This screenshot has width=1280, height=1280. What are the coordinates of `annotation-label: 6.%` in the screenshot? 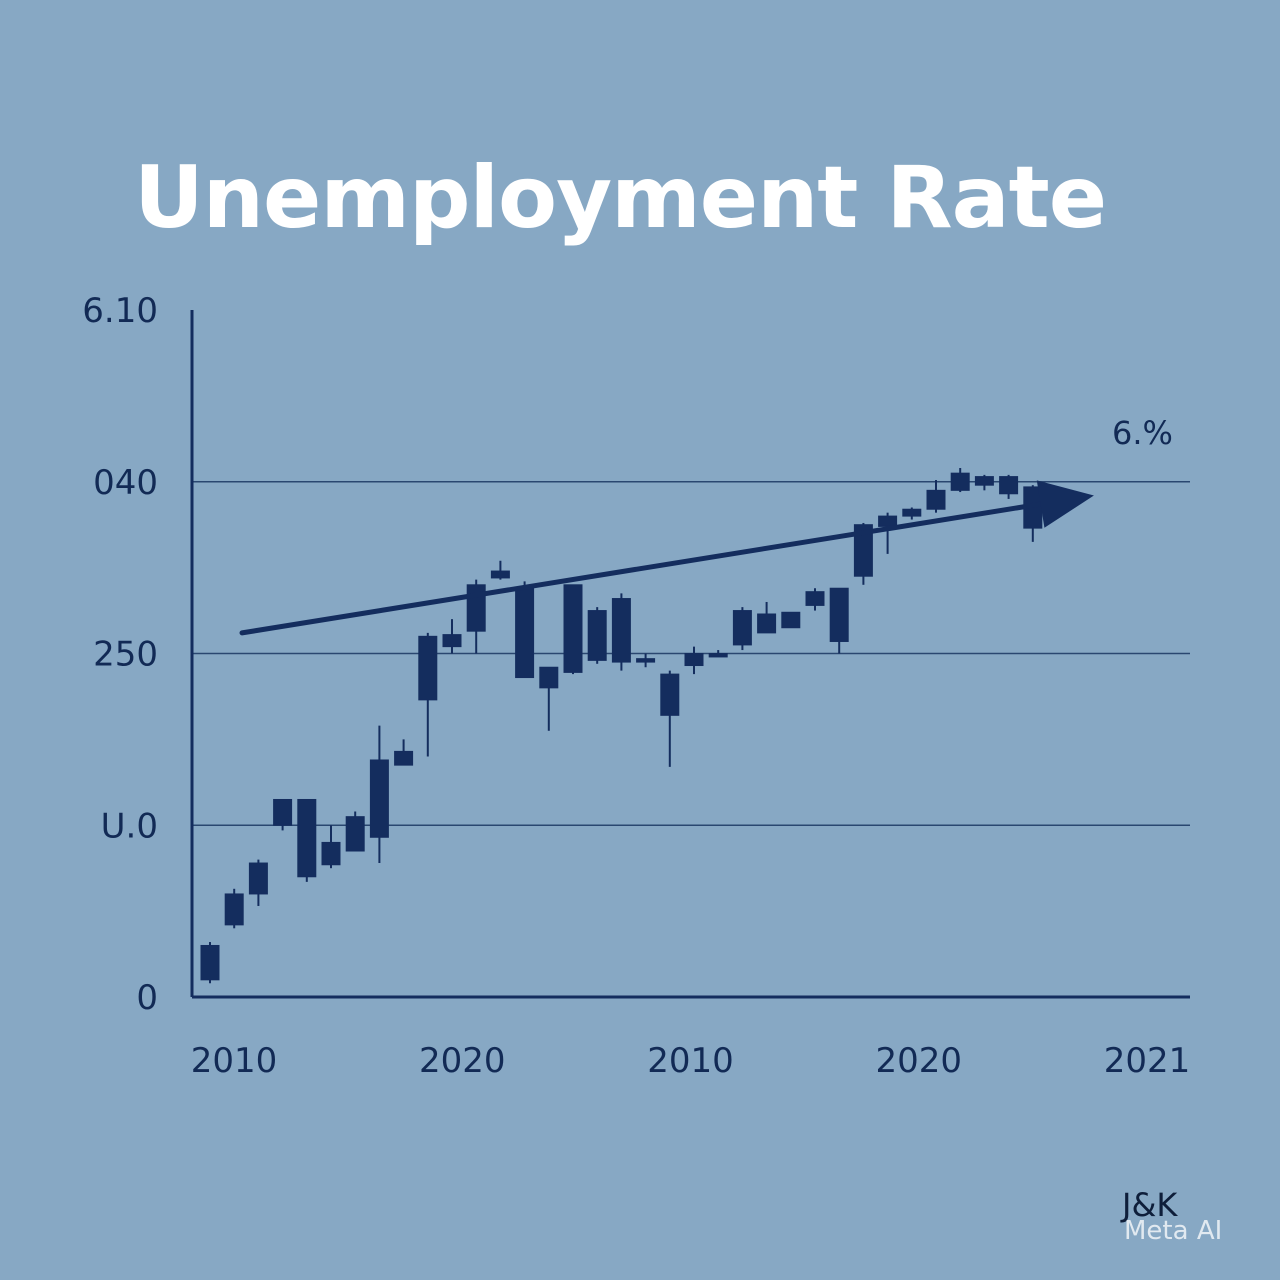 It's located at (1142, 433).